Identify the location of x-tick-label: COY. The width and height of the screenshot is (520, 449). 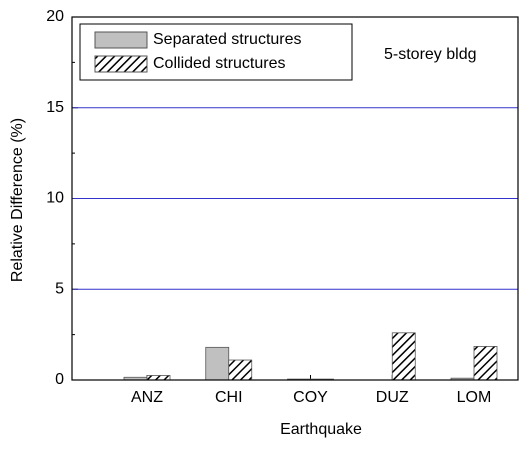
(310, 397).